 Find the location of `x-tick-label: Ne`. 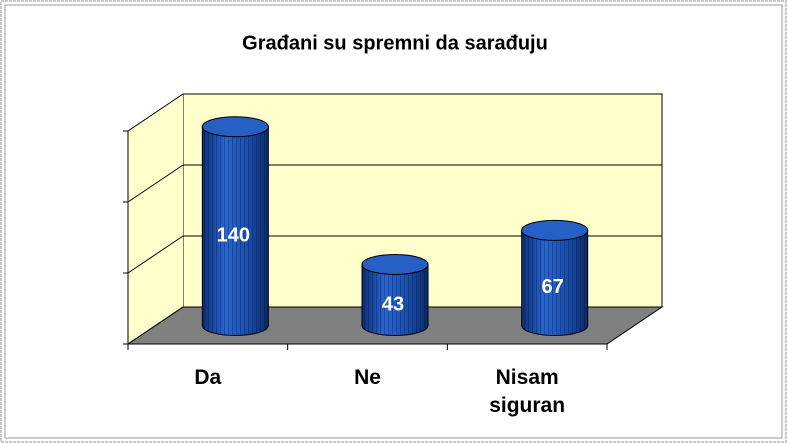

x-tick-label: Ne is located at coordinates (367, 377).